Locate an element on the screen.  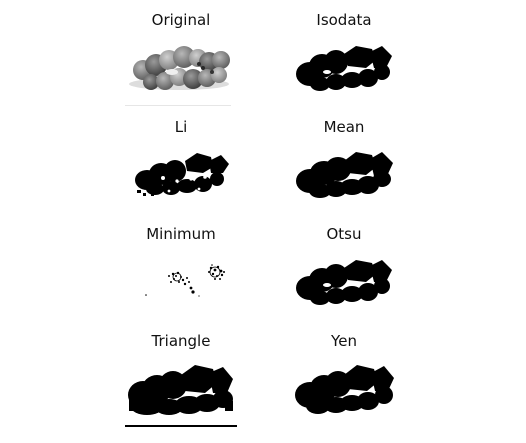
minimum-mask is located at coordinates (185, 280).